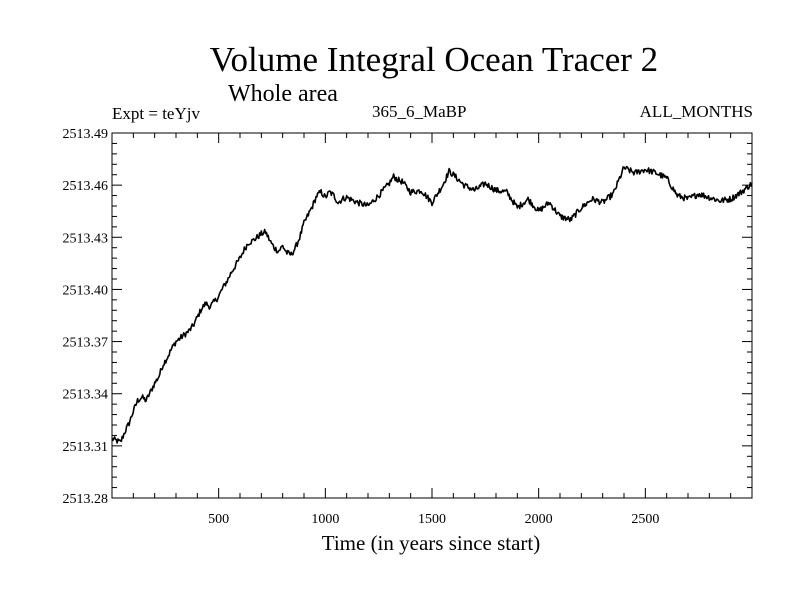  I want to click on y-tick-label: 2513.34, so click(86, 395).